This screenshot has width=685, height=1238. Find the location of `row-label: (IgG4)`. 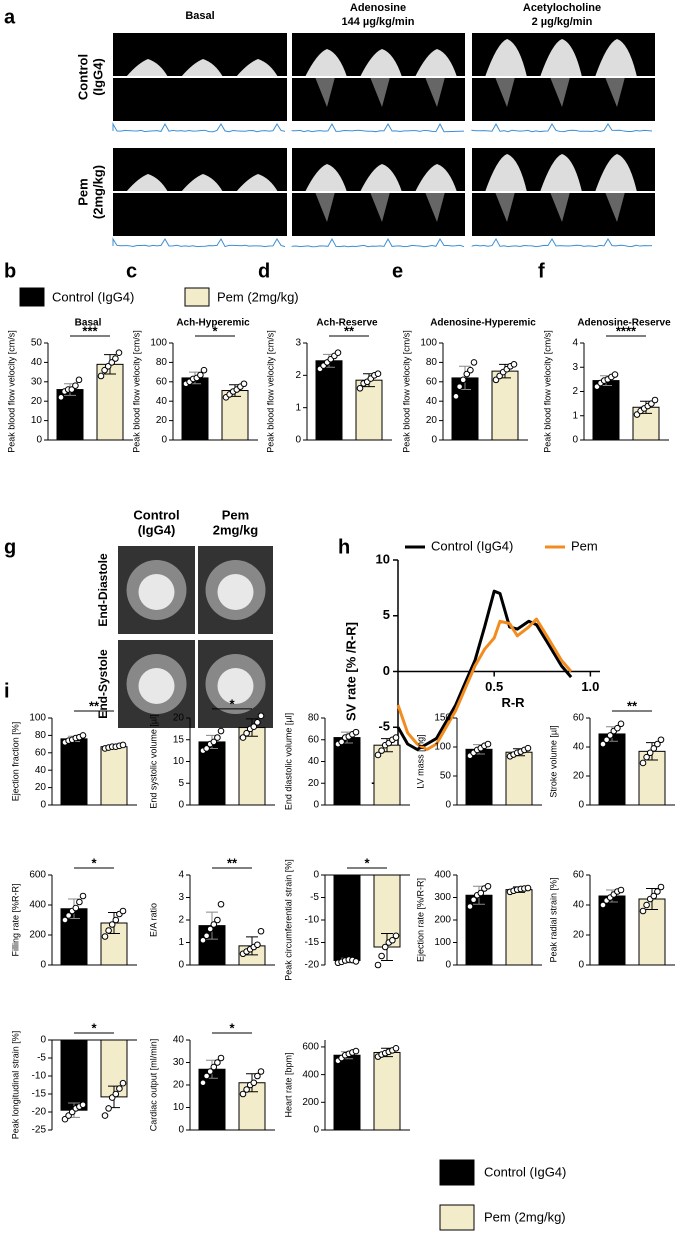

row-label: (IgG4) is located at coordinates (97, 77).